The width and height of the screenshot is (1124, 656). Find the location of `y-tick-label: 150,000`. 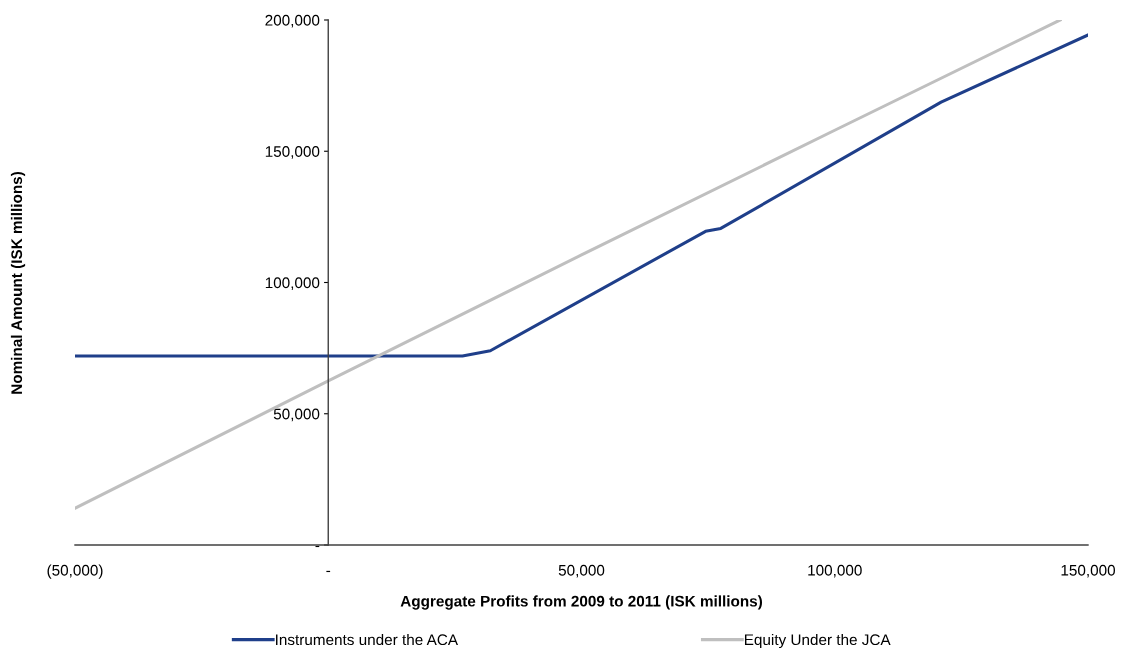

y-tick-label: 150,000 is located at coordinates (292, 152).